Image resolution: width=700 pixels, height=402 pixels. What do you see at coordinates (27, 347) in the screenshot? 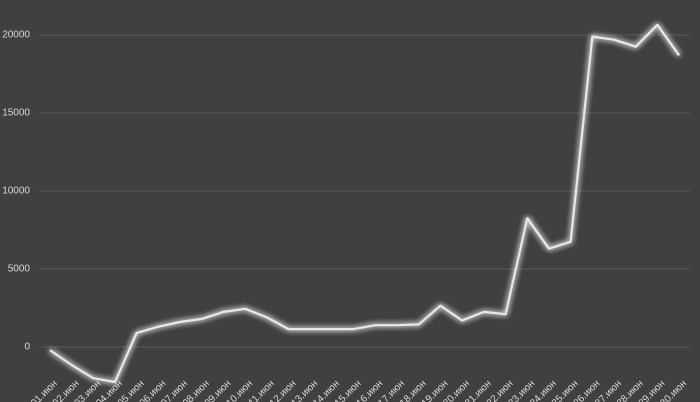
I see `y-tick-label: 0` at bounding box center [27, 347].